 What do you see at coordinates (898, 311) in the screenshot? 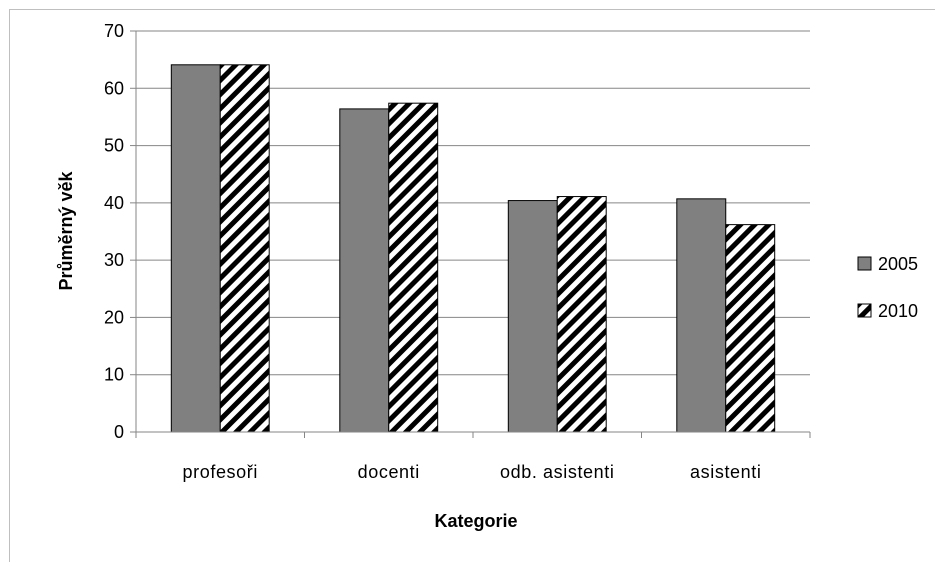
I see `legend-label: 2010` at bounding box center [898, 311].